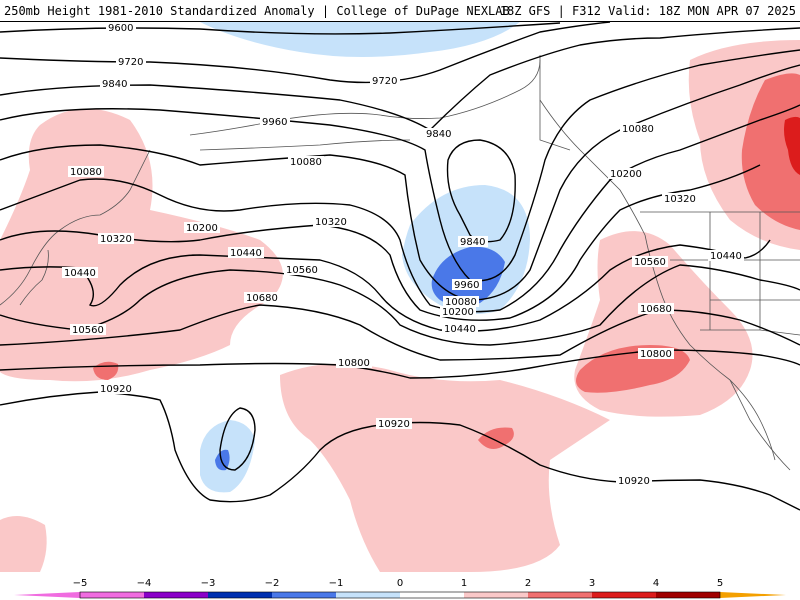  Describe the element at coordinates (760, 425) in the screenshot. I see `coastline-mexico` at that location.